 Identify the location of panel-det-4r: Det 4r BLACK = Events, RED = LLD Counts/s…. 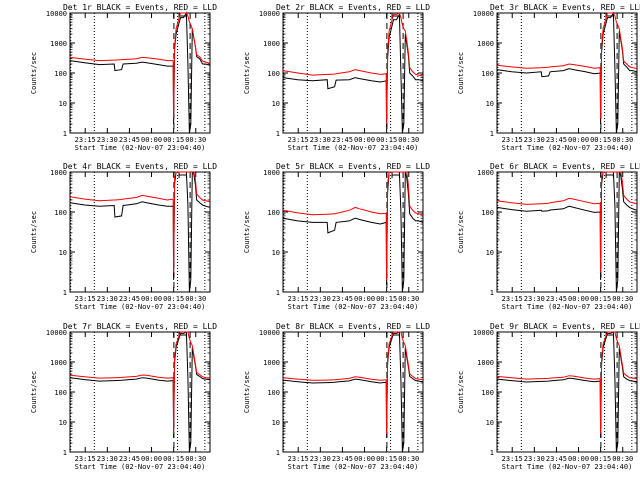
(123, 236).